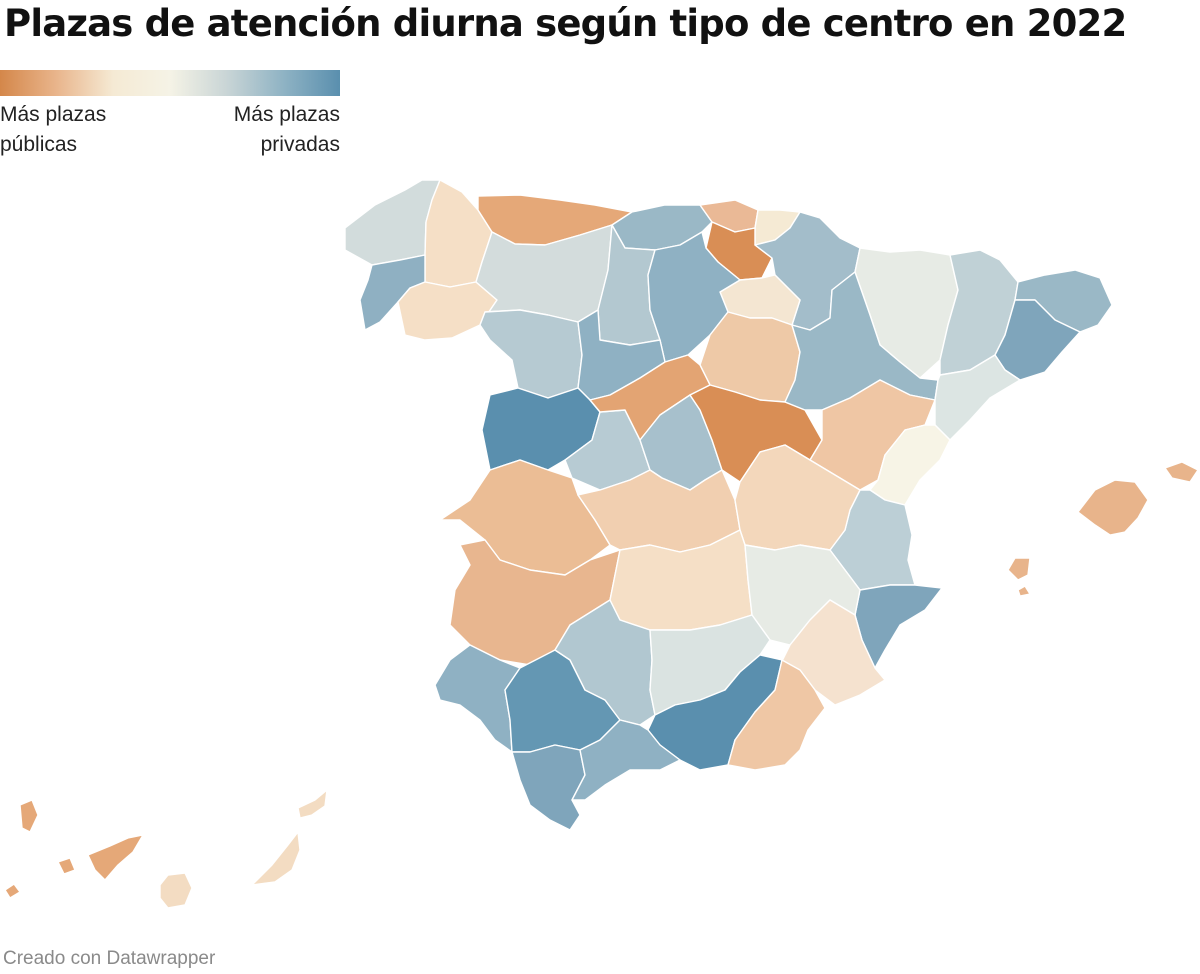 The height and width of the screenshot is (974, 1200). What do you see at coordinates (977, 397) in the screenshot?
I see `region-tarragona: Tarragona` at bounding box center [977, 397].